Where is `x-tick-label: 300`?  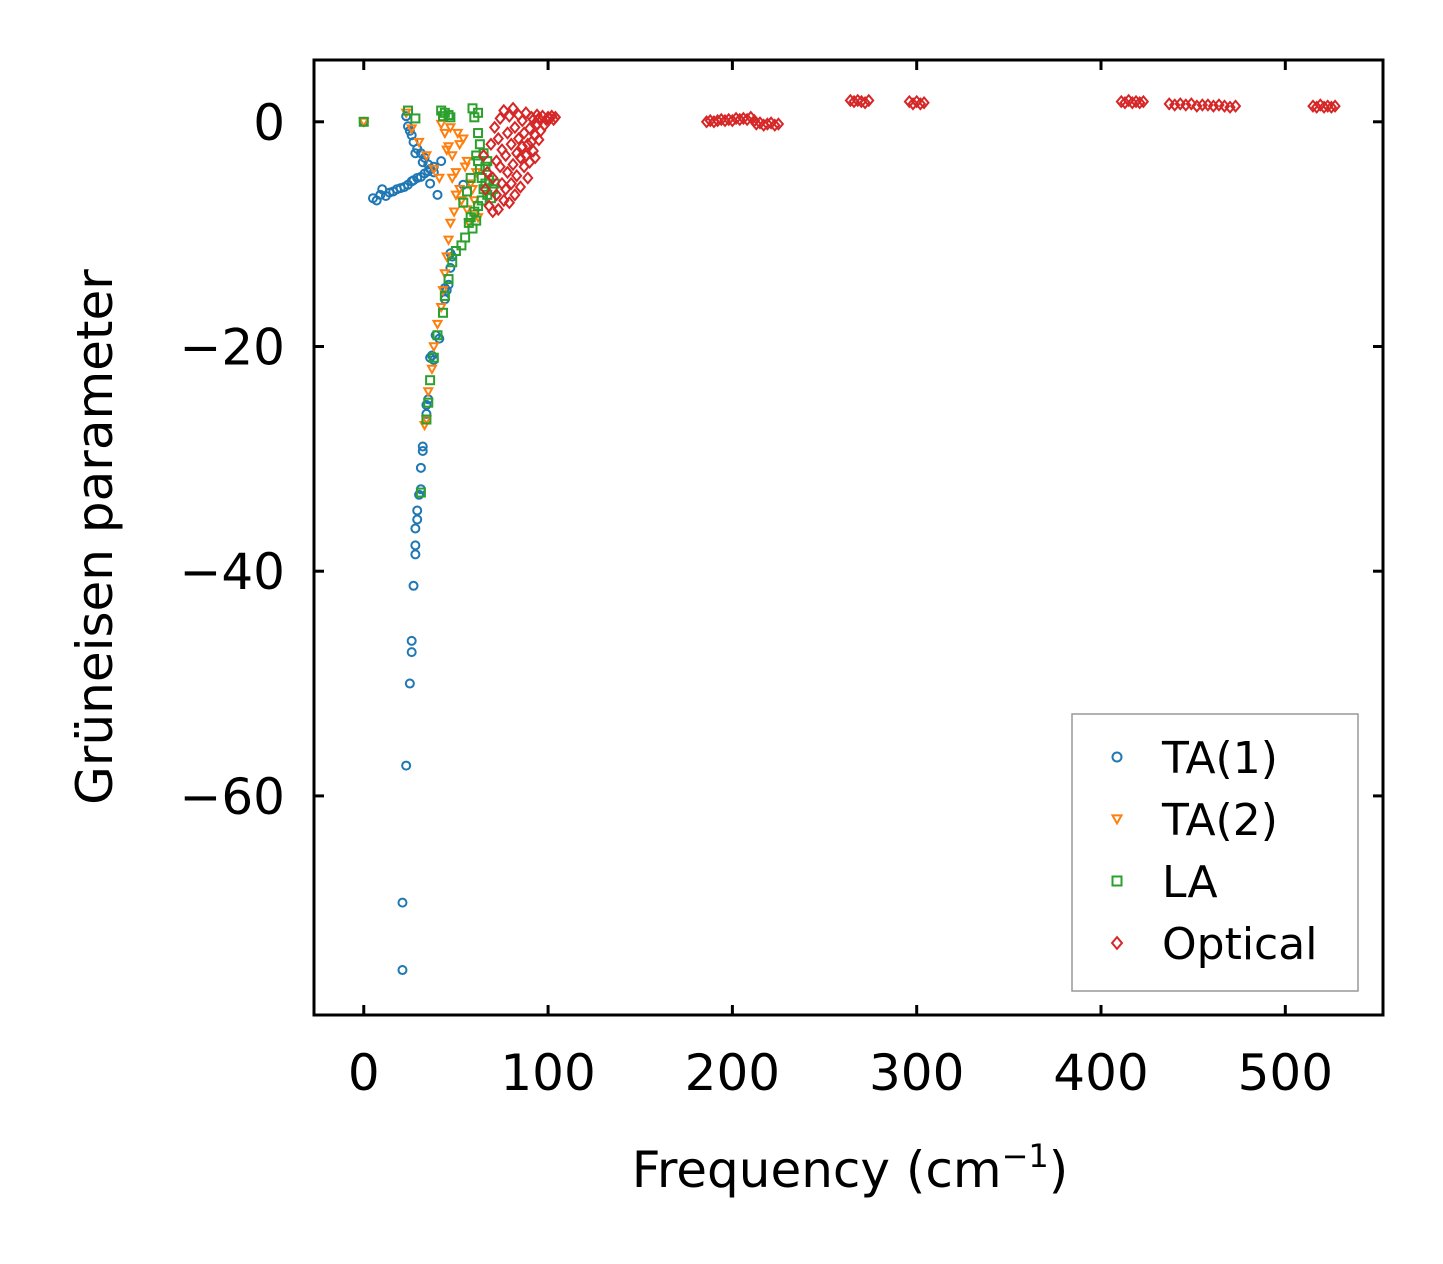
x-tick-label: 300 is located at coordinates (916, 1073).